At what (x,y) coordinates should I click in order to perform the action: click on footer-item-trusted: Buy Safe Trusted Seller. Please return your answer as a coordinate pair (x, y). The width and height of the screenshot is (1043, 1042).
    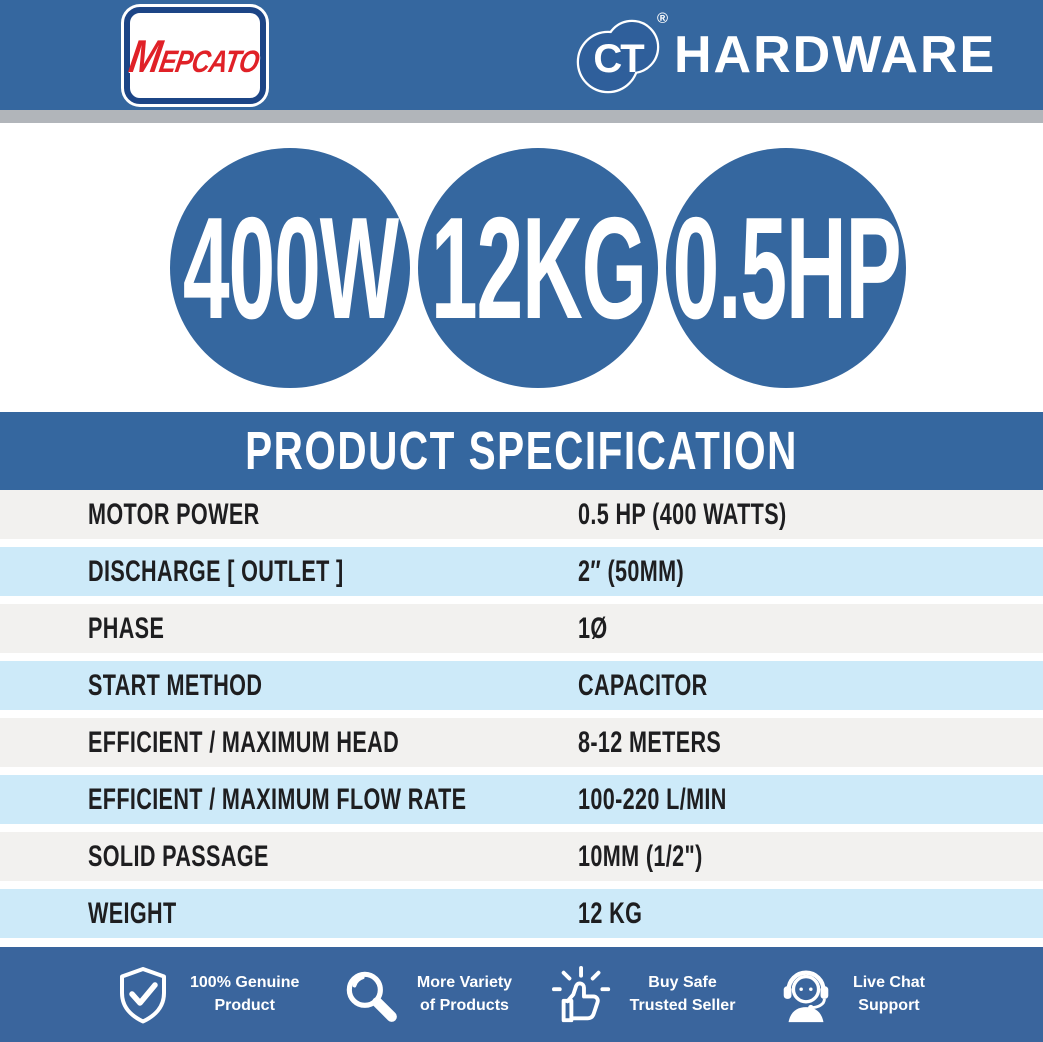
    Looking at the image, I should click on (643, 995).